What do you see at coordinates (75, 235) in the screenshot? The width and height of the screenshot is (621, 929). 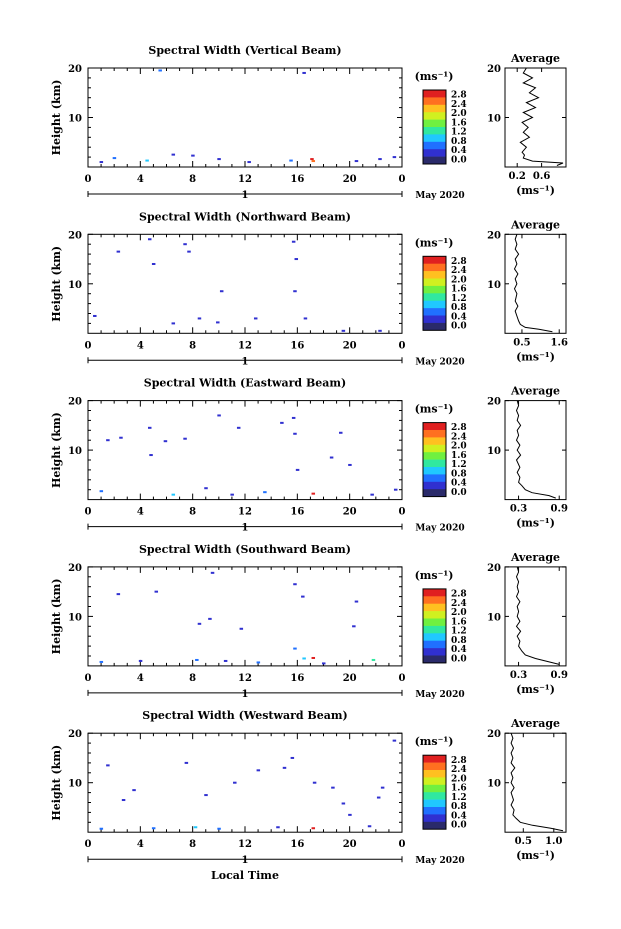 I see `y-tick-label: 20` at bounding box center [75, 235].